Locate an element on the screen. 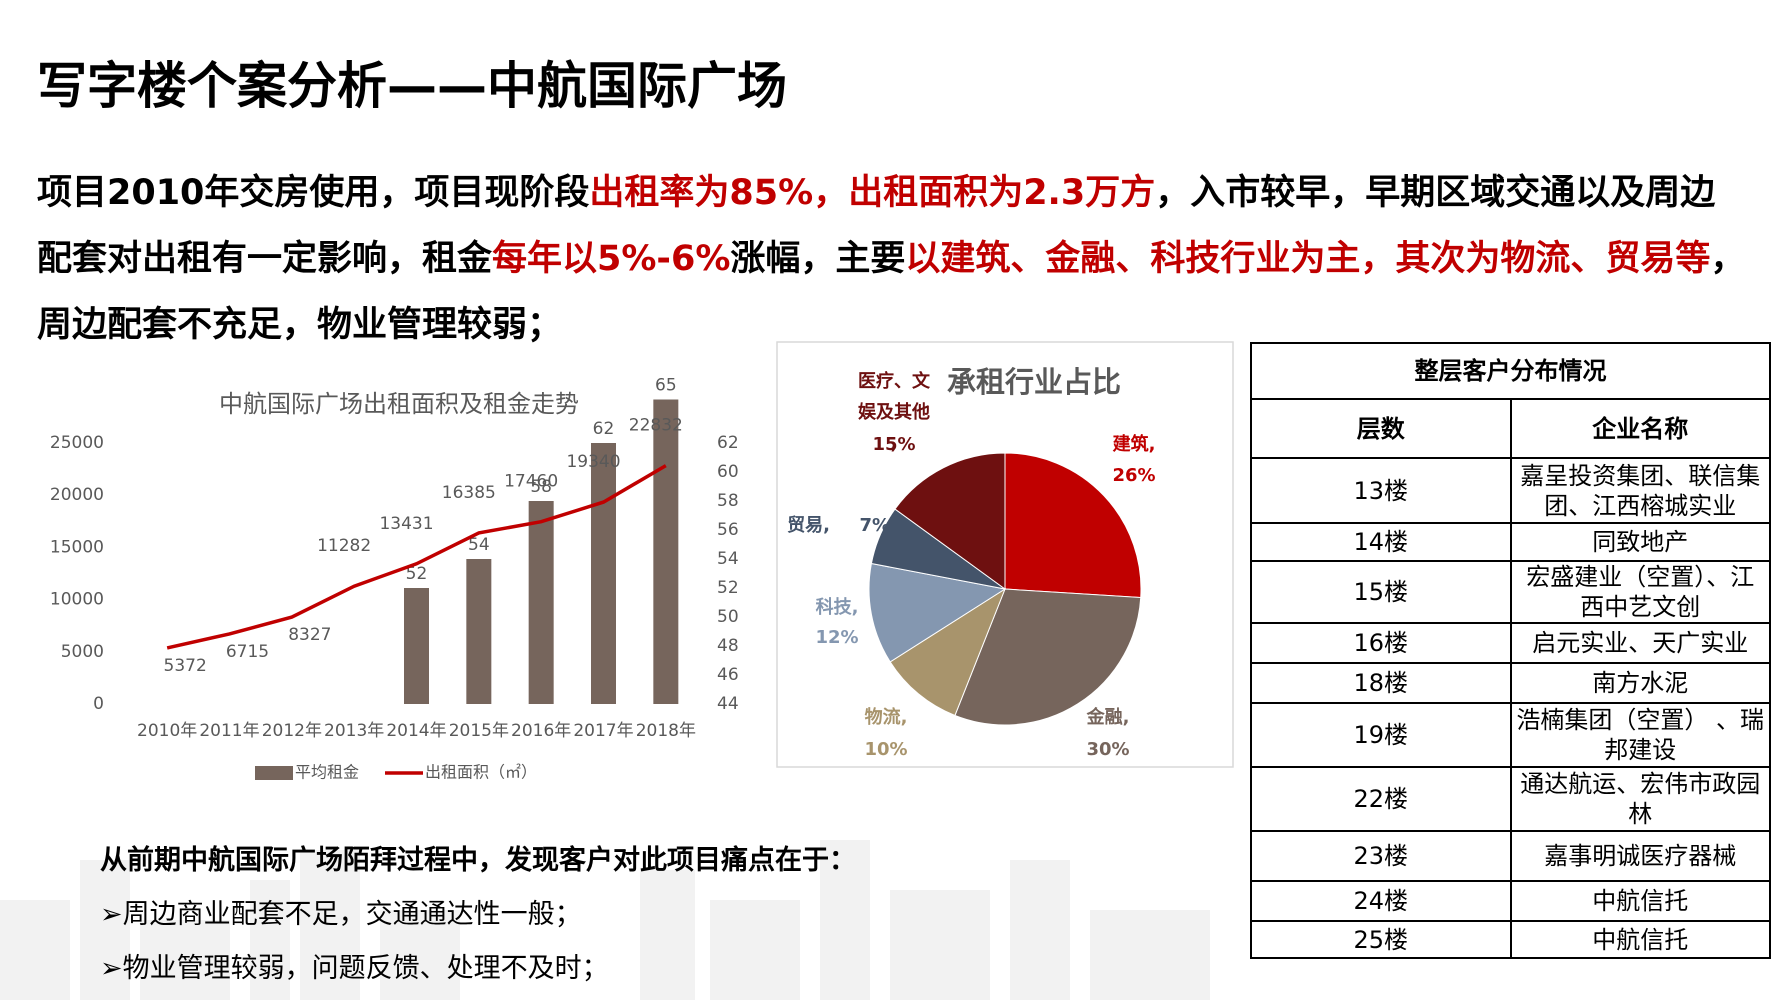 The width and height of the screenshot is (1778, 1000). pie-value-label: 15% is located at coordinates (893, 444).